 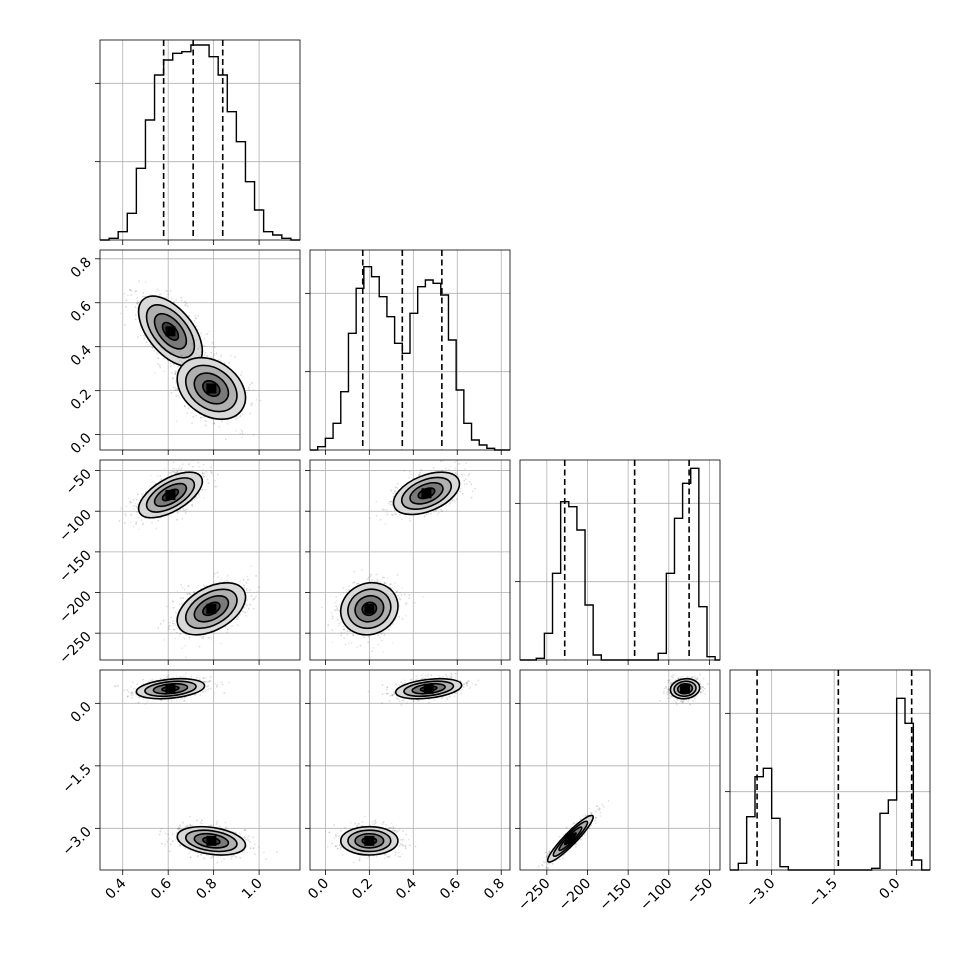 I want to click on panel-frame, so click(x=200, y=560).